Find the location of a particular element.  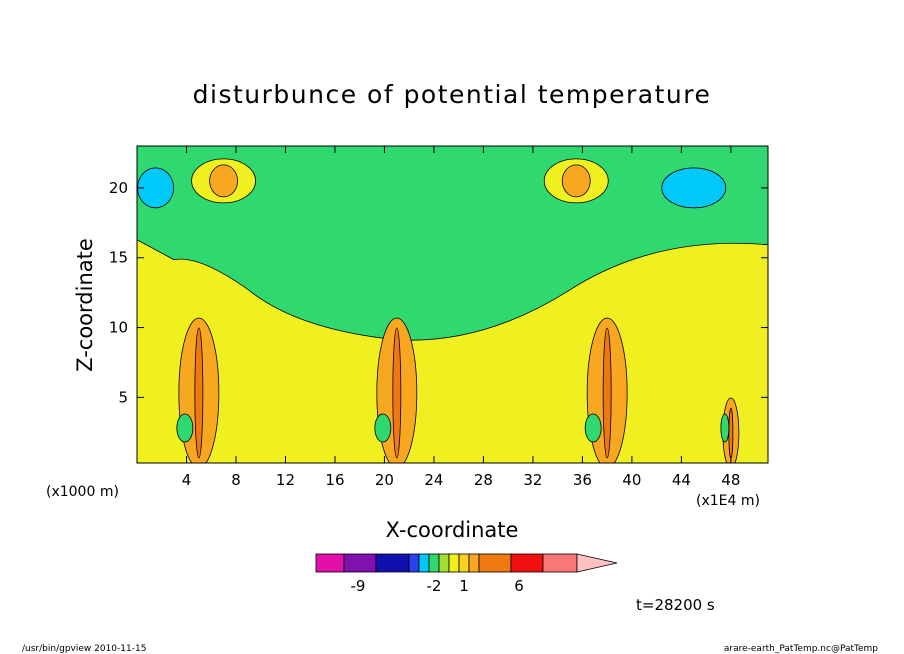

colorbar-arrow is located at coordinates (597, 563).